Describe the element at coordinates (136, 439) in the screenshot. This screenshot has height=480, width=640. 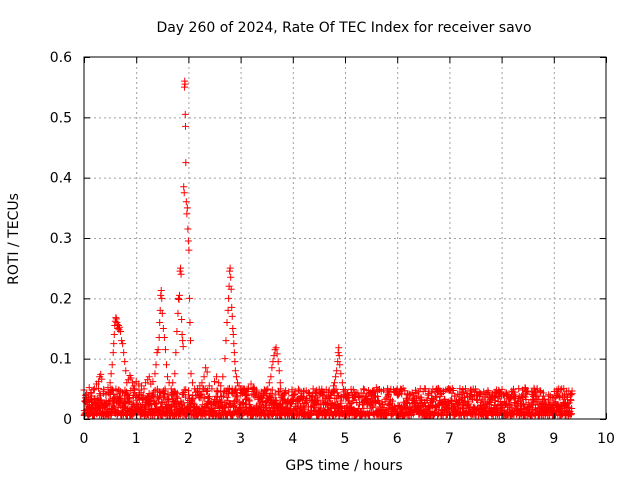
I see `x-tick-label: 1` at that location.